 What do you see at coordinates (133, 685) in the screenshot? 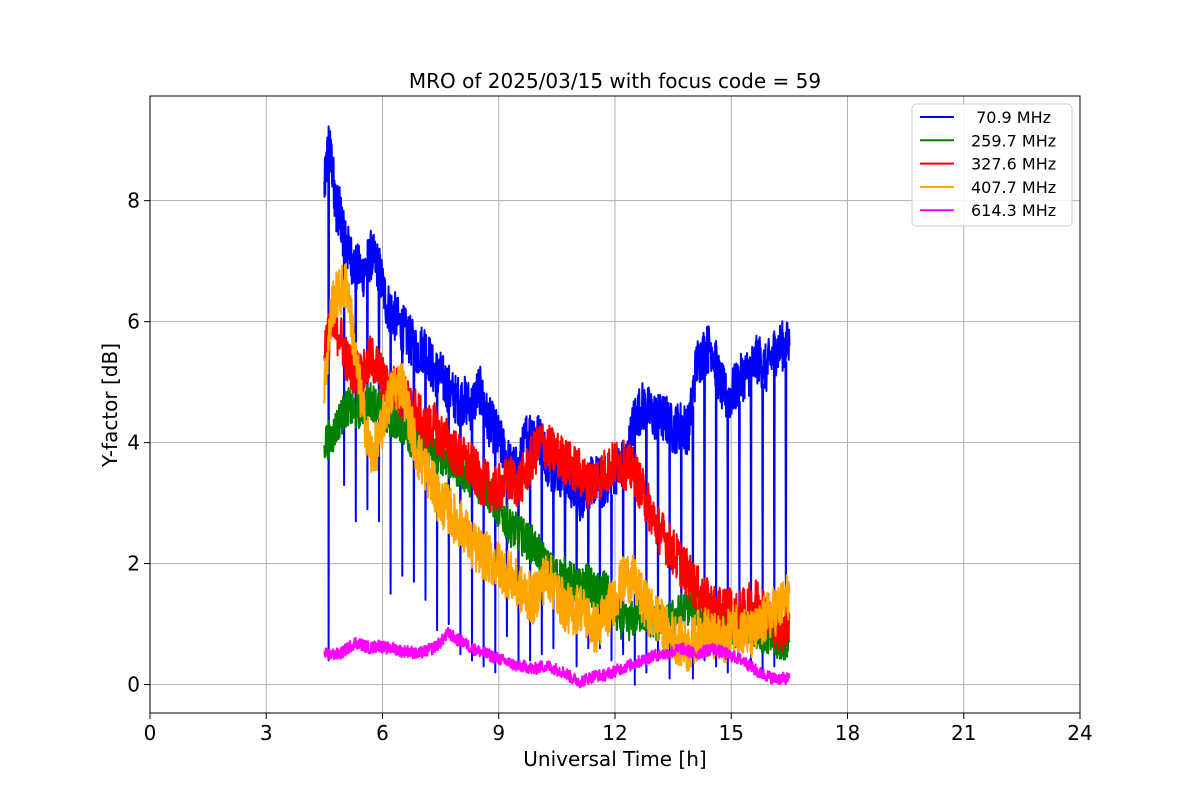
I see `y-tick-label: 0` at bounding box center [133, 685].